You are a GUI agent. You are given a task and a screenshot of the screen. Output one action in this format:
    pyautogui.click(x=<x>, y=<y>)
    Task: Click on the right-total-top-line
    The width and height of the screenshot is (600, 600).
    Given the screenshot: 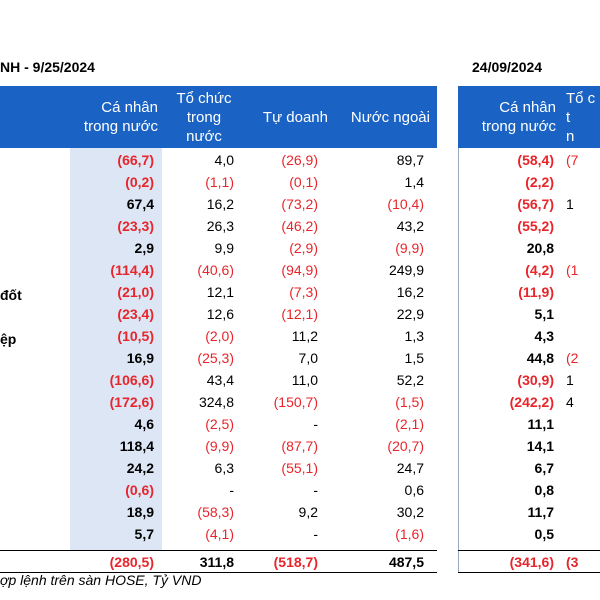 What is the action you would take?
    pyautogui.click(x=529, y=550)
    